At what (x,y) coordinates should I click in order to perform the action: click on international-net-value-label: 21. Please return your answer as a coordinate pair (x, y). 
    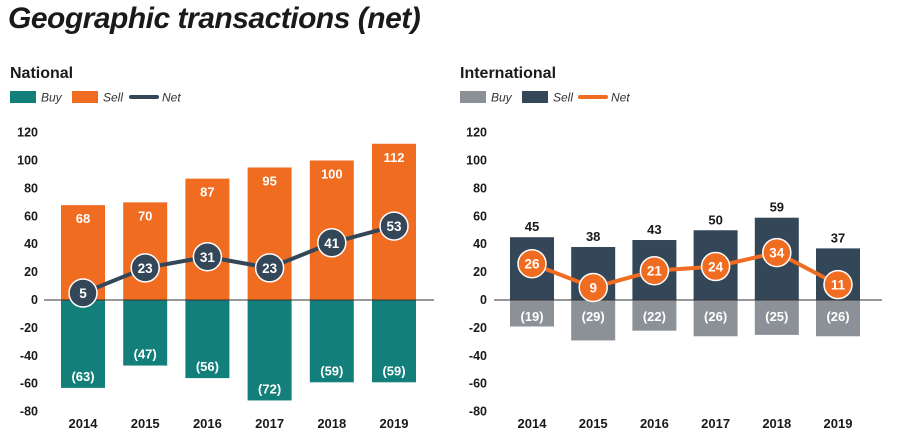
    Looking at the image, I should click on (655, 271).